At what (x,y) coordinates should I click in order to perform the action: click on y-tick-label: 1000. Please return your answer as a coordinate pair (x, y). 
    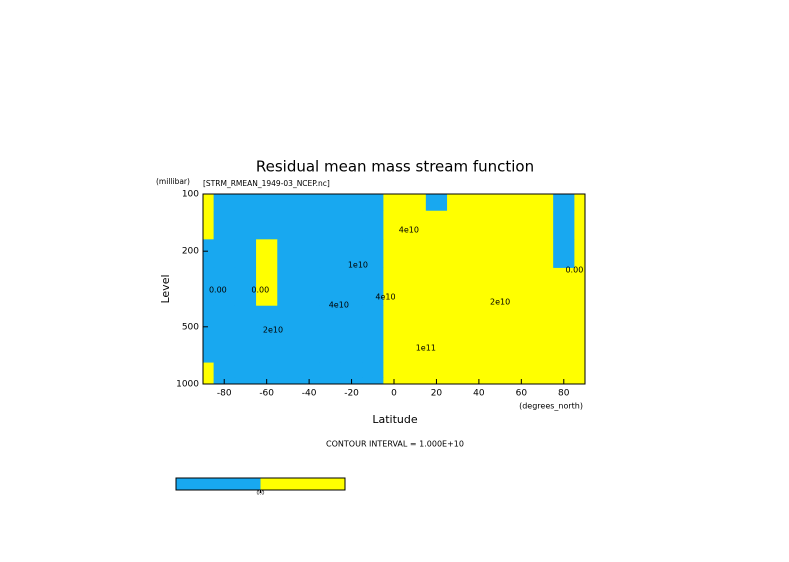
    Looking at the image, I should click on (187, 385).